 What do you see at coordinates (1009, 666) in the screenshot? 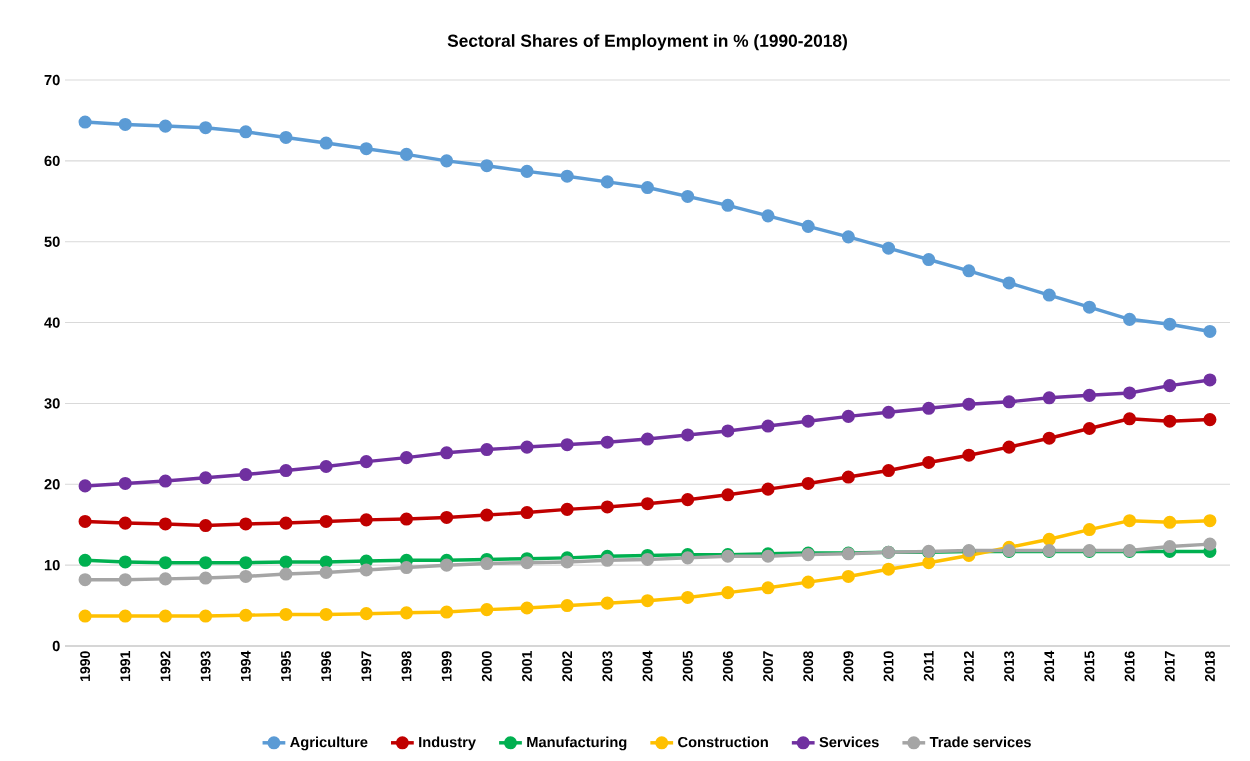
I see `x-tick-label: 2013` at bounding box center [1009, 666].